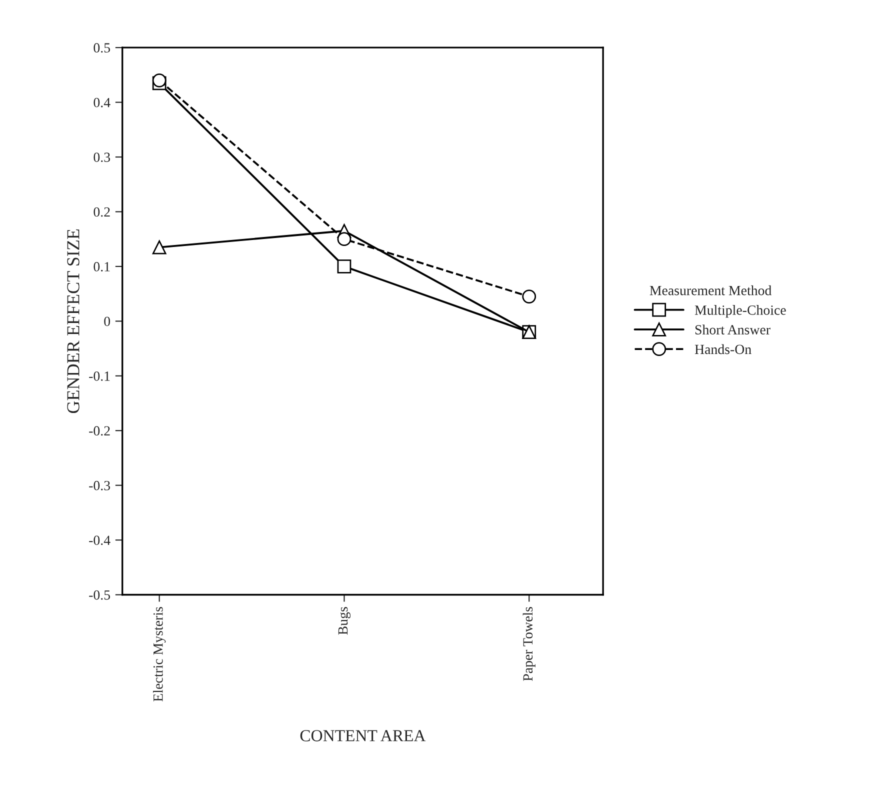  What do you see at coordinates (99, 485) in the screenshot?
I see `y-tick-label: -0.3` at bounding box center [99, 485].